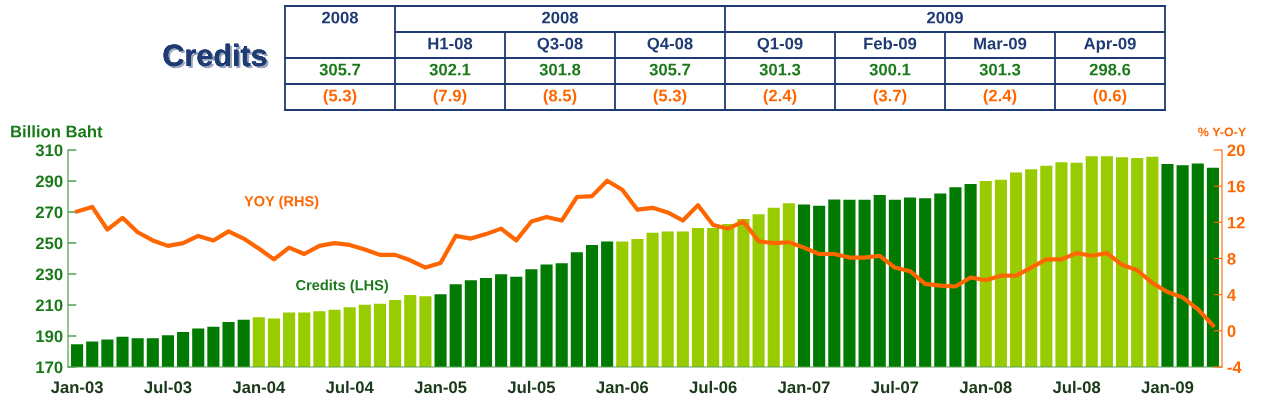 This screenshot has width=1262, height=409. Describe the element at coordinates (440, 387) in the screenshot. I see `x-tick-label: Jan-05` at that location.